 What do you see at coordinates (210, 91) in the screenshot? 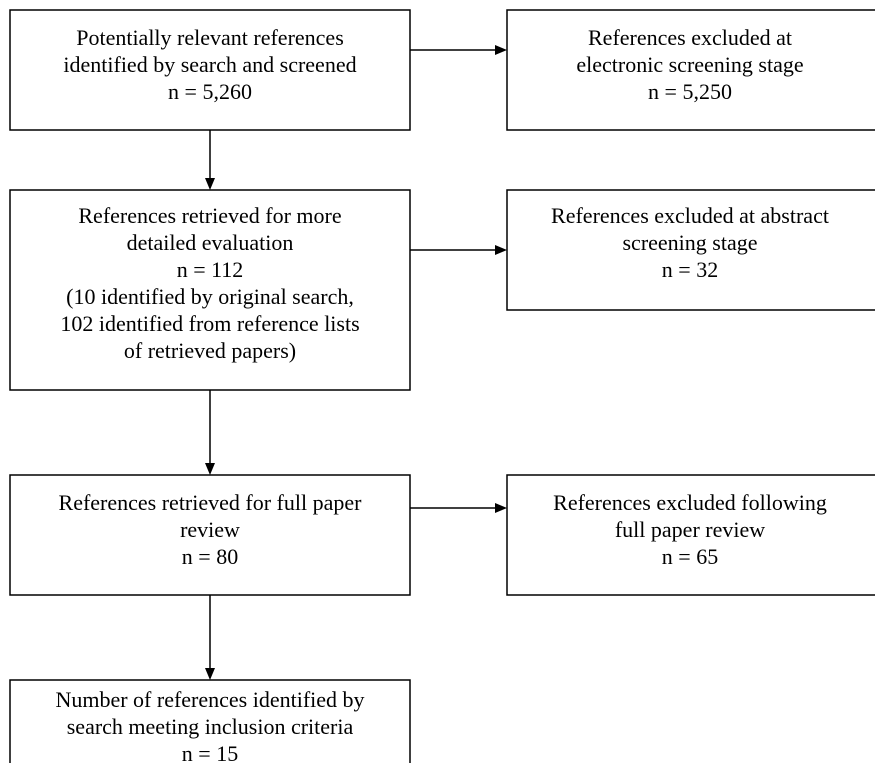
I see `box-text: n = 5,260` at bounding box center [210, 91].